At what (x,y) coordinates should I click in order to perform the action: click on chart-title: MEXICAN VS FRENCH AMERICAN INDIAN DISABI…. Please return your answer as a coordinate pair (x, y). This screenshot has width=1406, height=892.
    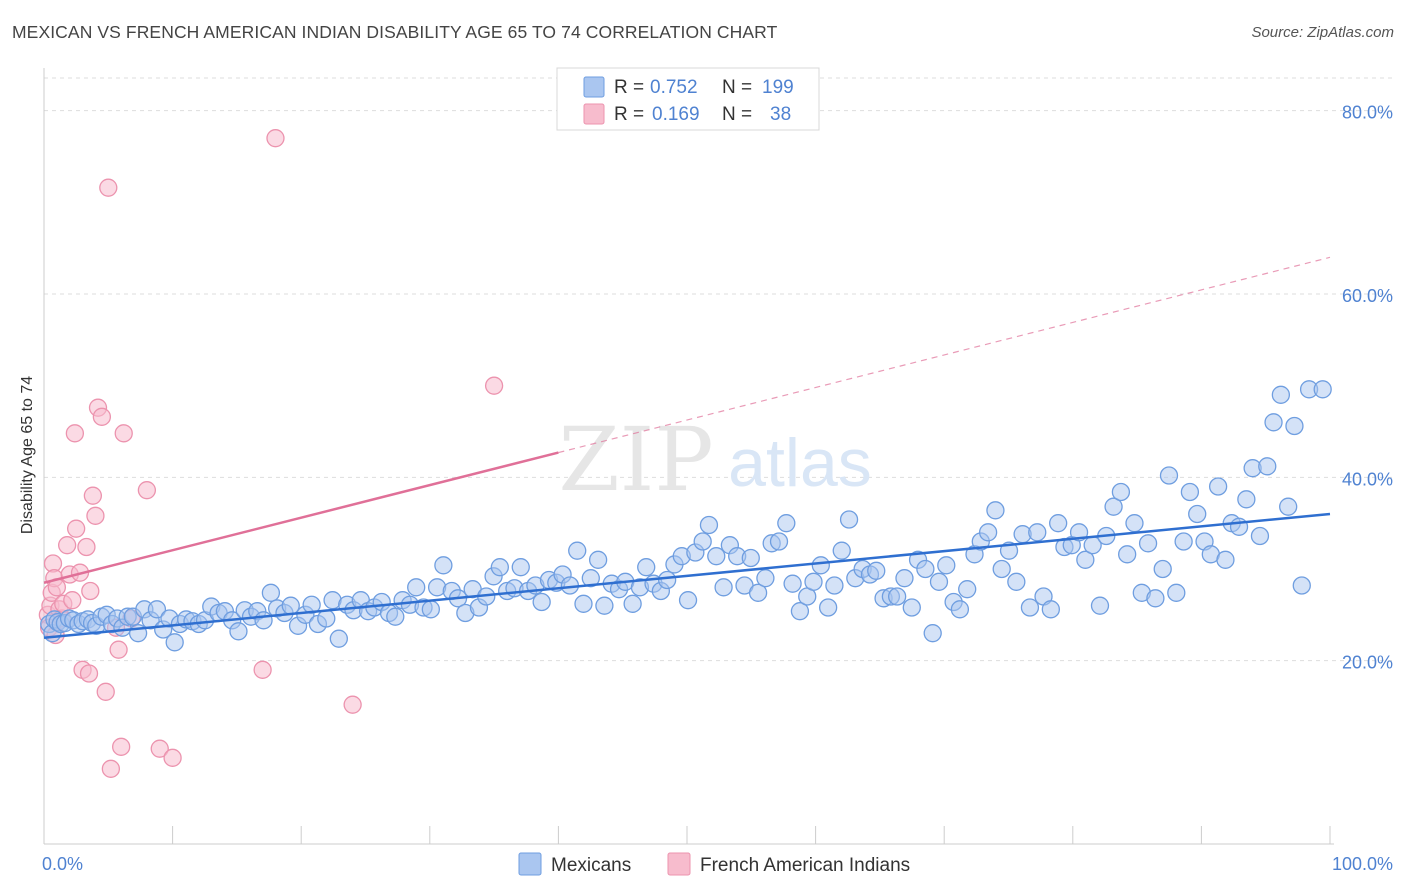
    Looking at the image, I should click on (395, 32).